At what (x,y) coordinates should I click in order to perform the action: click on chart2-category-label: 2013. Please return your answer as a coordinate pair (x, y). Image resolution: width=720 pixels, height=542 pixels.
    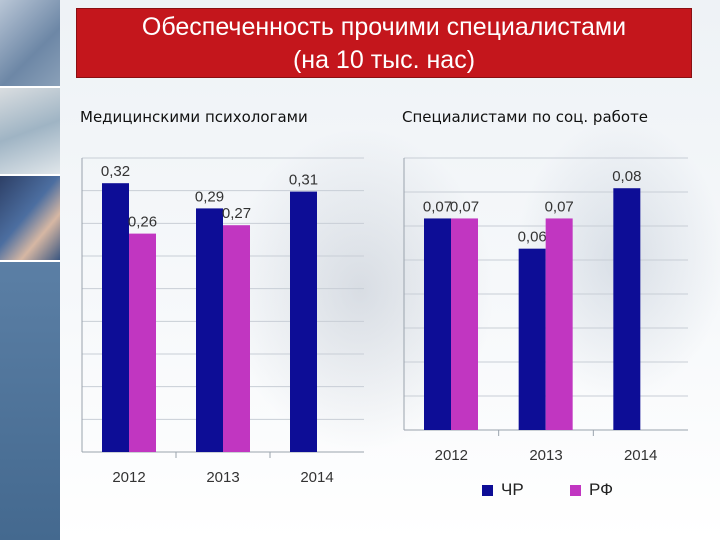
    Looking at the image, I should click on (545, 455).